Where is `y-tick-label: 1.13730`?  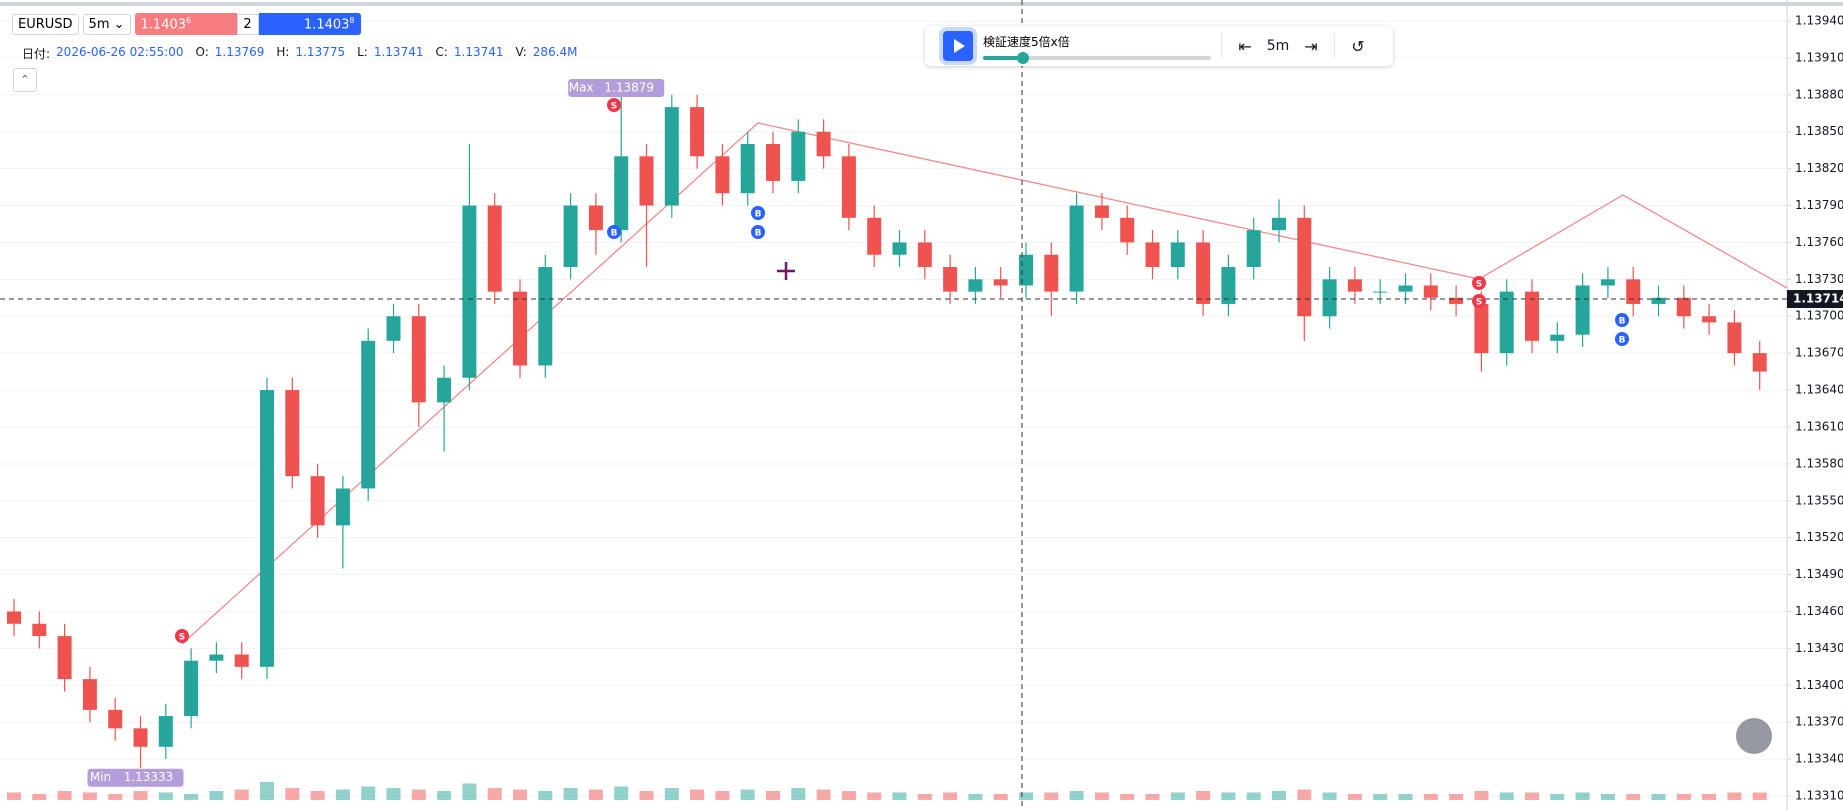
y-tick-label: 1.13730 is located at coordinates (1819, 279).